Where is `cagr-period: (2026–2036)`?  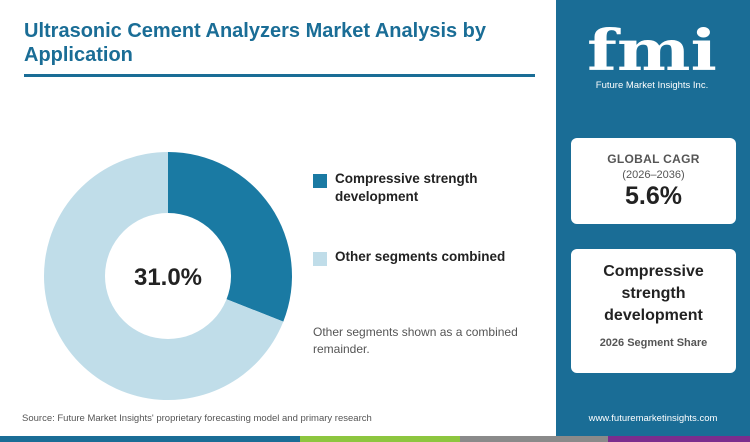 cagr-period: (2026–2036) is located at coordinates (653, 175).